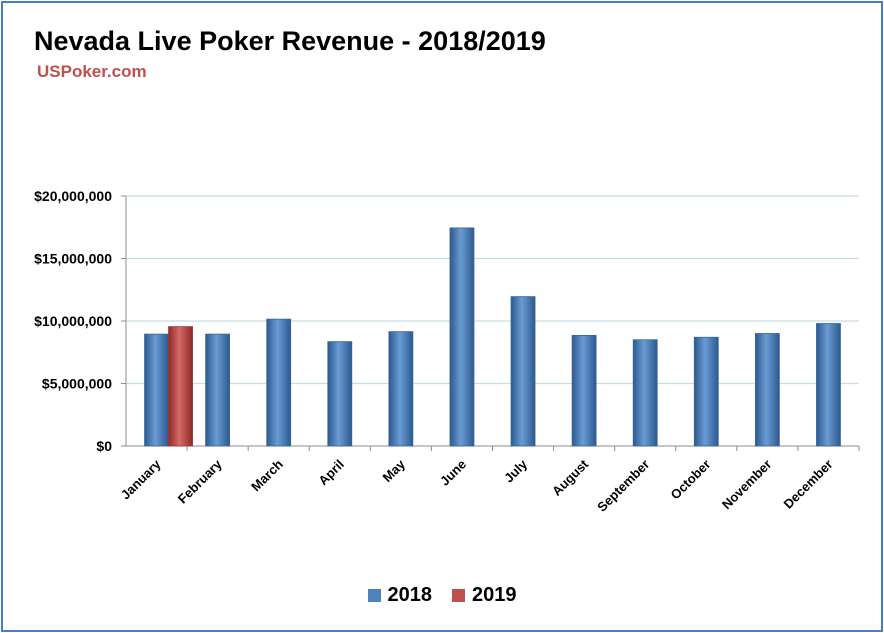 Image resolution: width=884 pixels, height=633 pixels. What do you see at coordinates (828, 385) in the screenshot?
I see `bar-2018-december` at bounding box center [828, 385].